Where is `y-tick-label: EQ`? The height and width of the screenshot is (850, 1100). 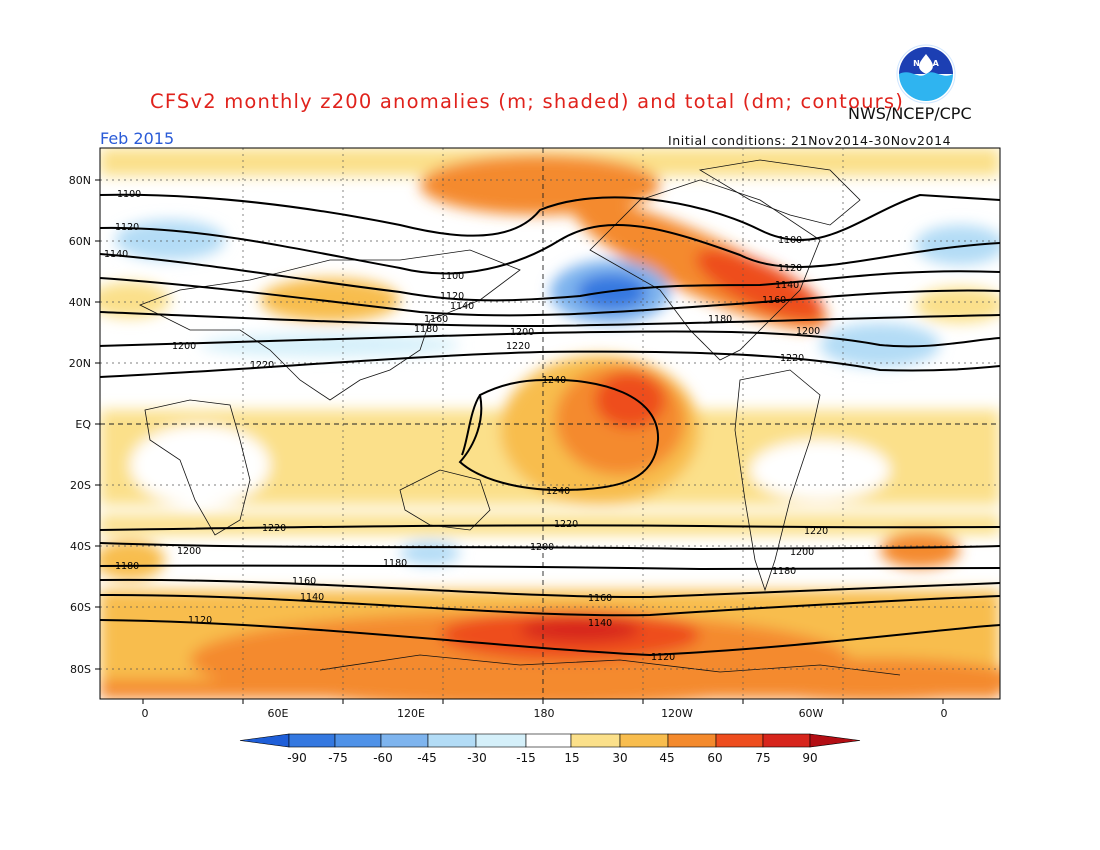
y-tick-label: EQ is located at coordinates (83, 424).